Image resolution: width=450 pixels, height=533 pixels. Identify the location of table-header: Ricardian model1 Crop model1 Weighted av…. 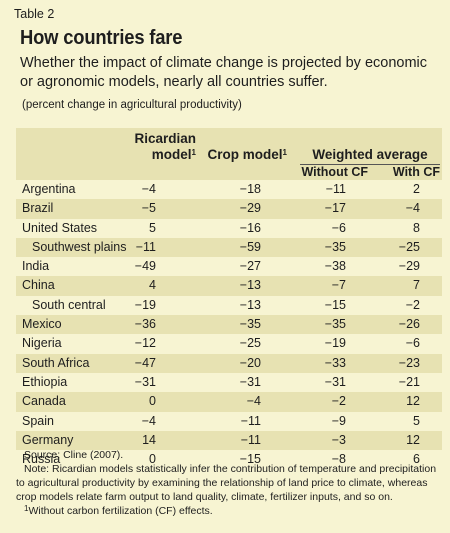
(229, 154).